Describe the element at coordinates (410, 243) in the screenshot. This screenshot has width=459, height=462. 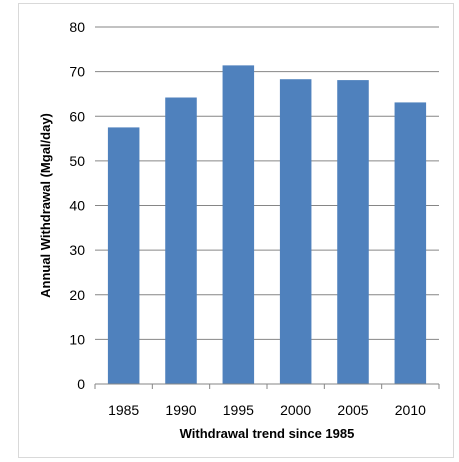
I see `bar-2010` at that location.